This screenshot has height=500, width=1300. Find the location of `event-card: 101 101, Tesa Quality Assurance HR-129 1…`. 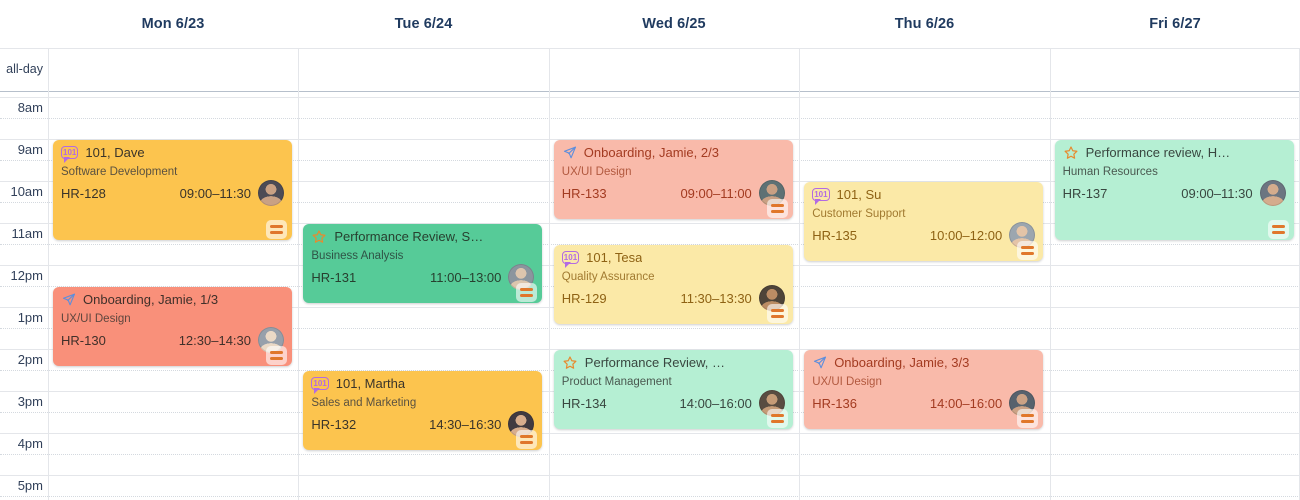

event-card: 101 101, Tesa Quality Assurance HR-129 1… is located at coordinates (673, 284).